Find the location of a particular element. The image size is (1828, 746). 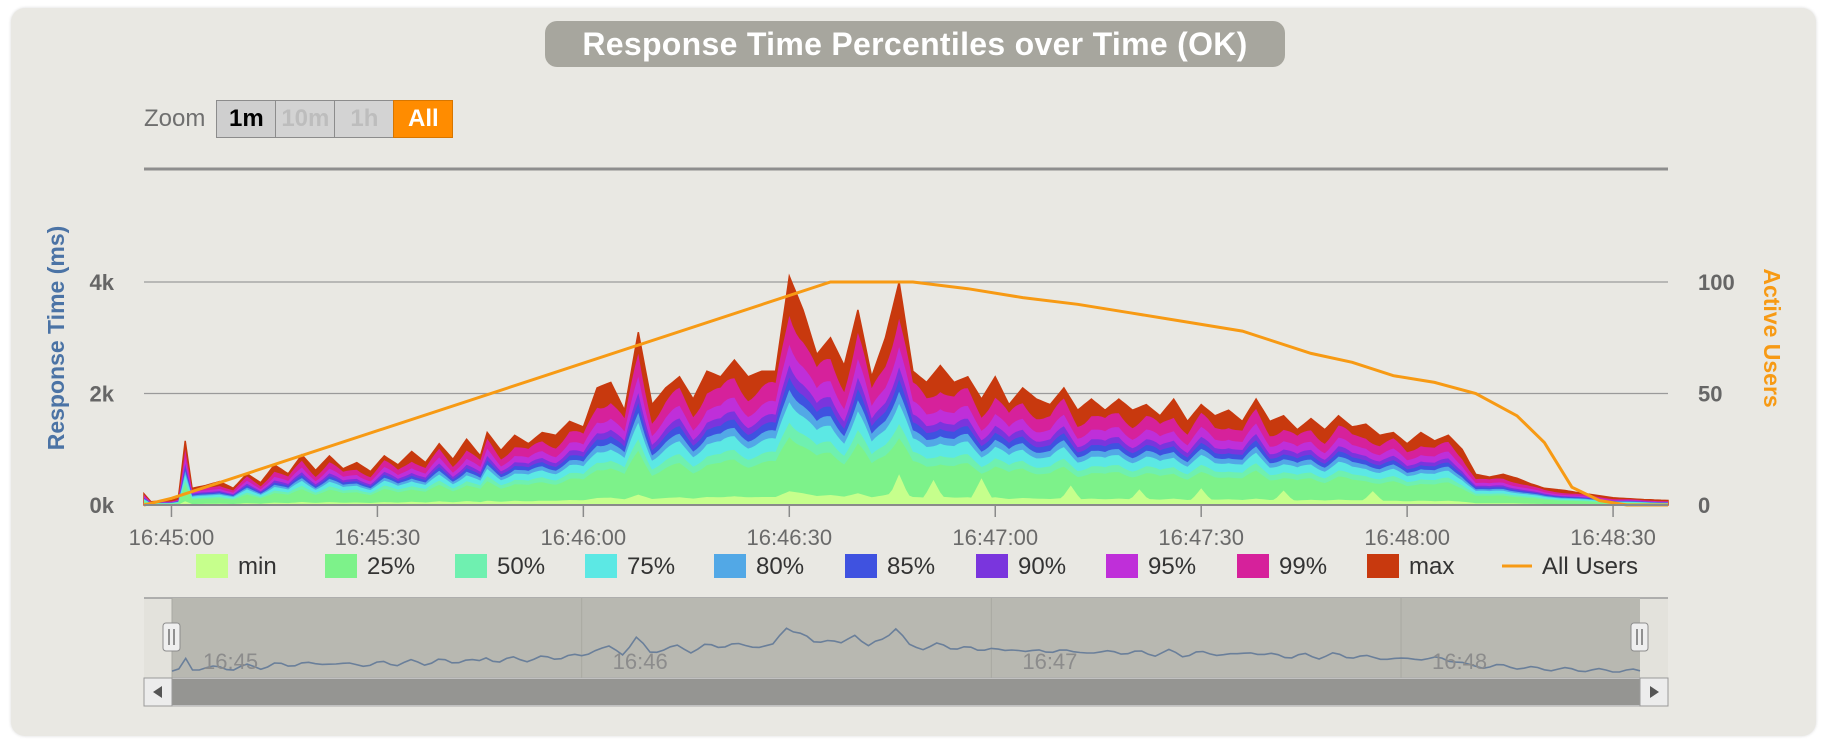

legend-label: min is located at coordinates (257, 566).